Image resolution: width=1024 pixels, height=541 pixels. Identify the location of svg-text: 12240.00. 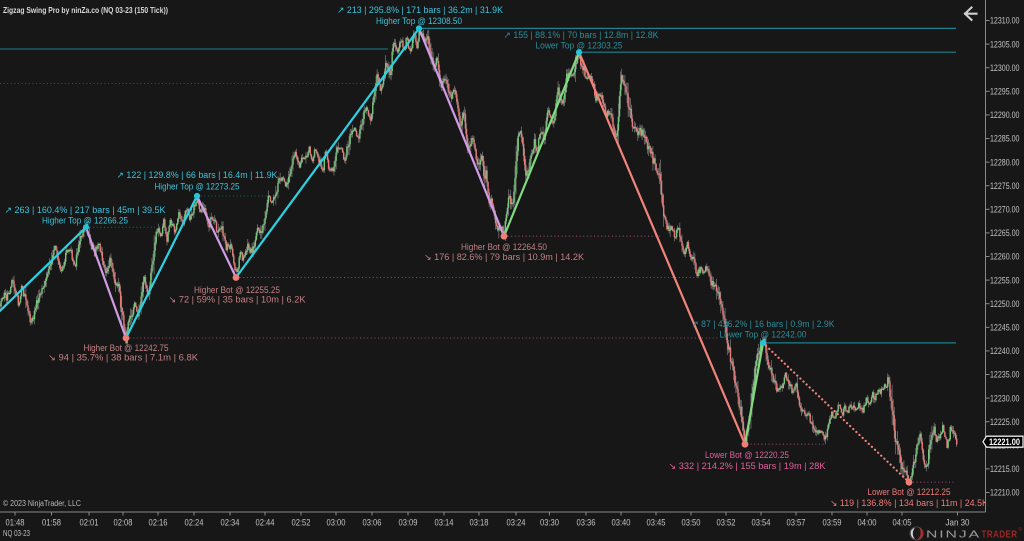
(1005, 351).